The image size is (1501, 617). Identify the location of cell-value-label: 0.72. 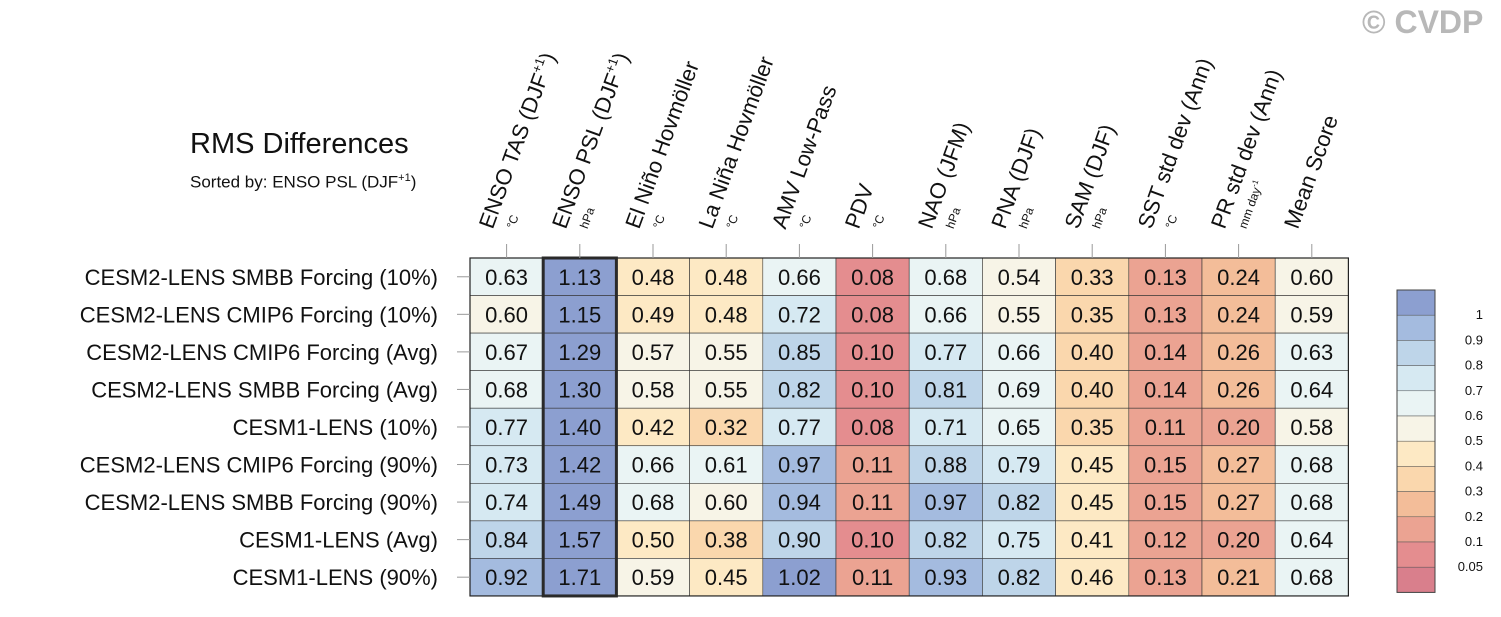
(799, 314).